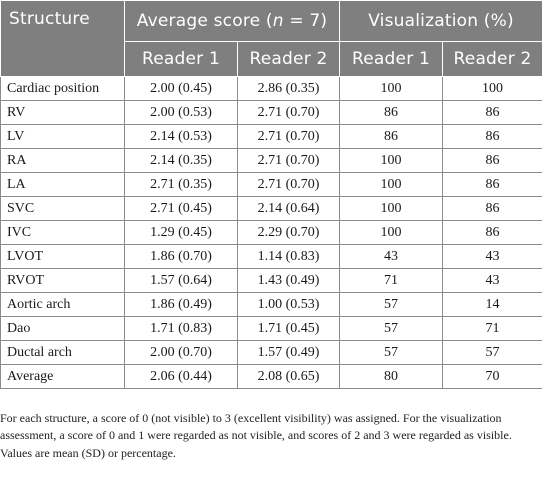 This screenshot has width=542, height=488. I want to click on avg-reader-1-cell: 2.14 (0.53), so click(181, 136).